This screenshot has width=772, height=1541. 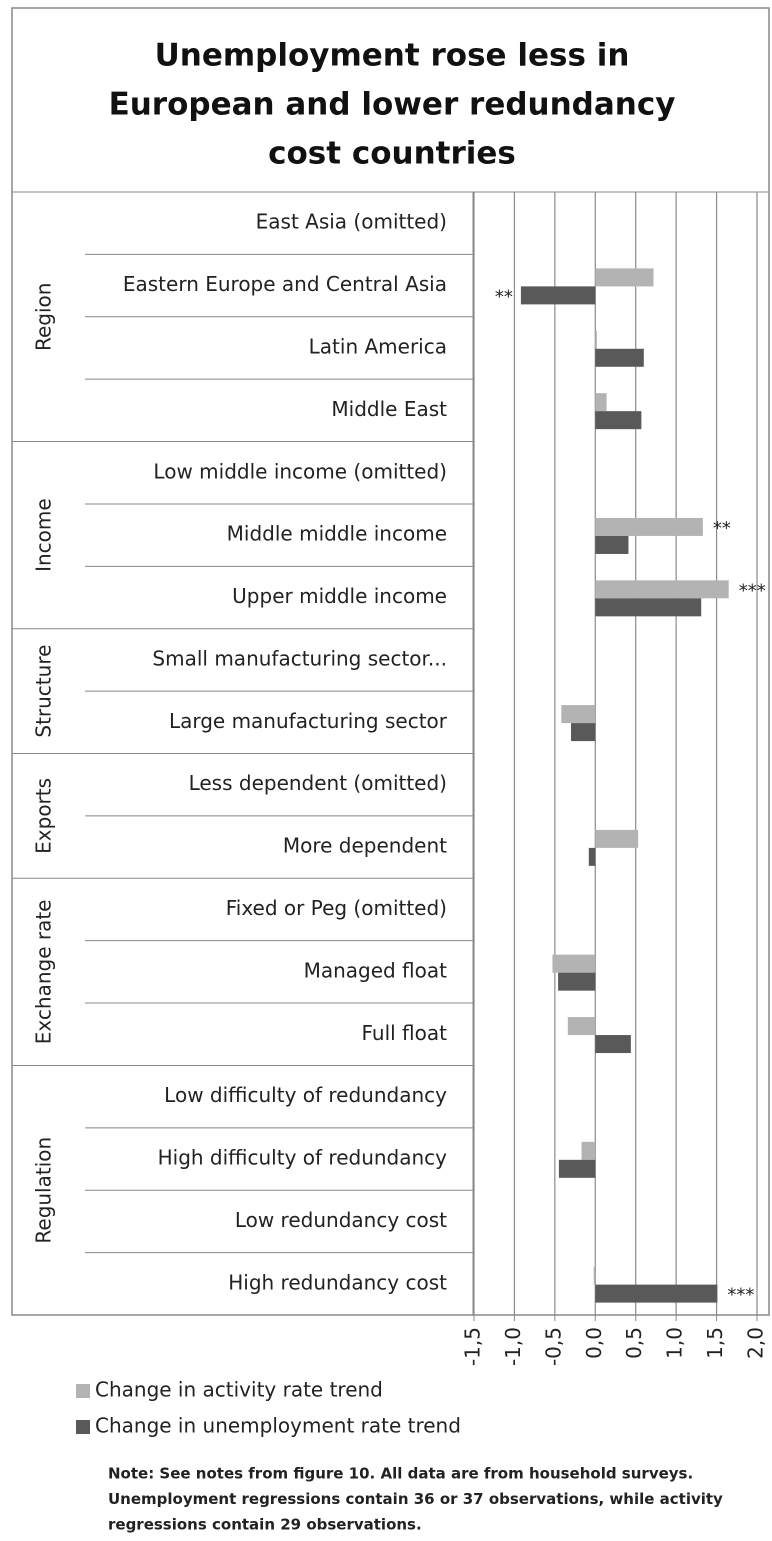 I want to click on group-label: Exports, so click(x=44, y=816).